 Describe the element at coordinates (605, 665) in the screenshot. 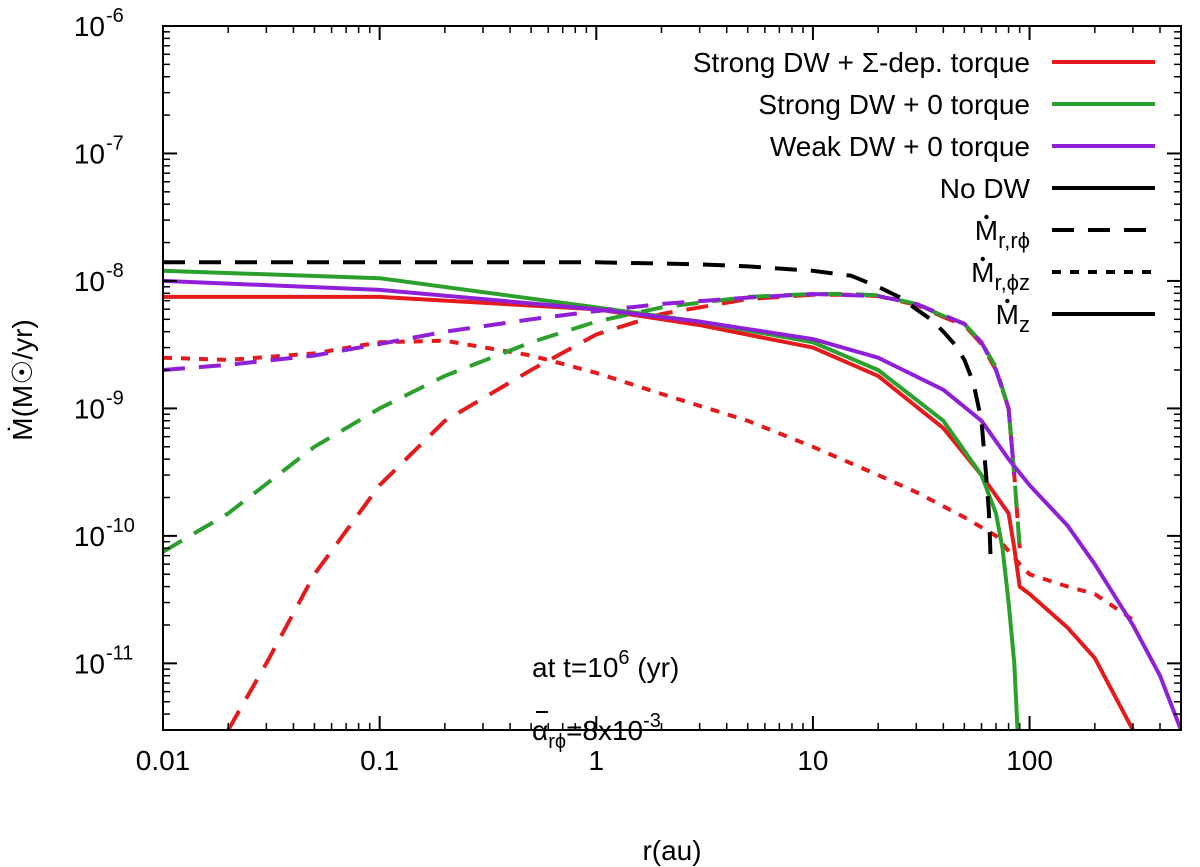

I see `annotation-time: at t=106 (yr)` at that location.